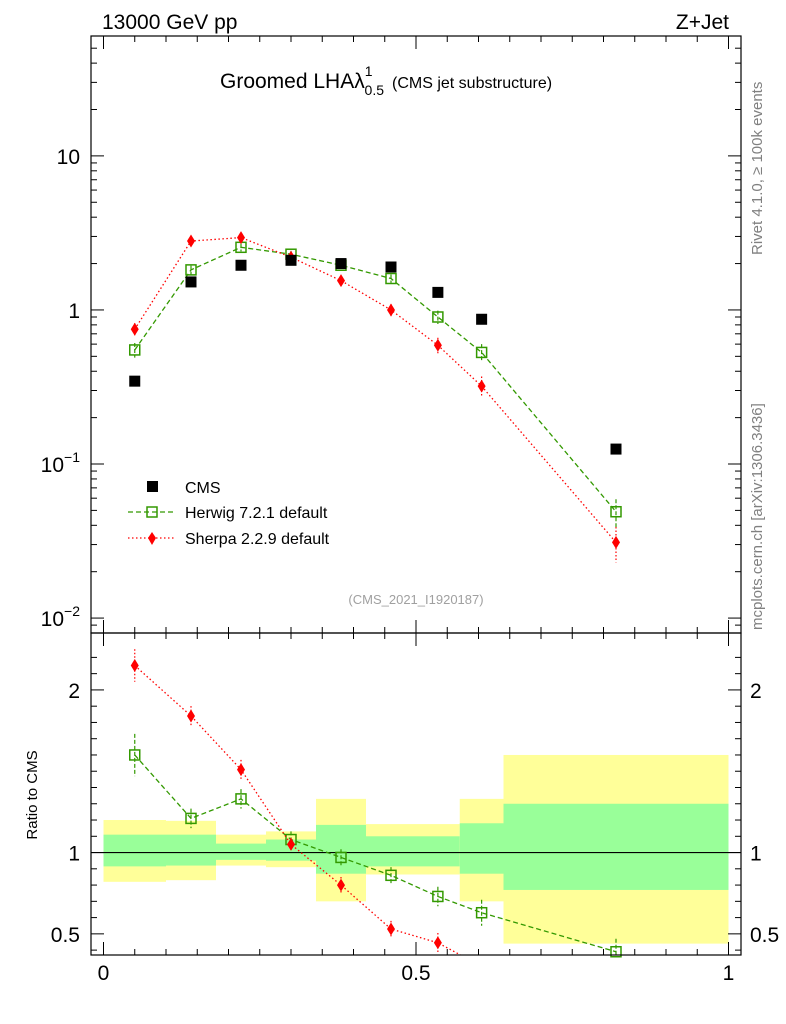  I want to click on side-label-bottom: mcplots.cern.ch [arXiv:1306.3436], so click(757, 516).